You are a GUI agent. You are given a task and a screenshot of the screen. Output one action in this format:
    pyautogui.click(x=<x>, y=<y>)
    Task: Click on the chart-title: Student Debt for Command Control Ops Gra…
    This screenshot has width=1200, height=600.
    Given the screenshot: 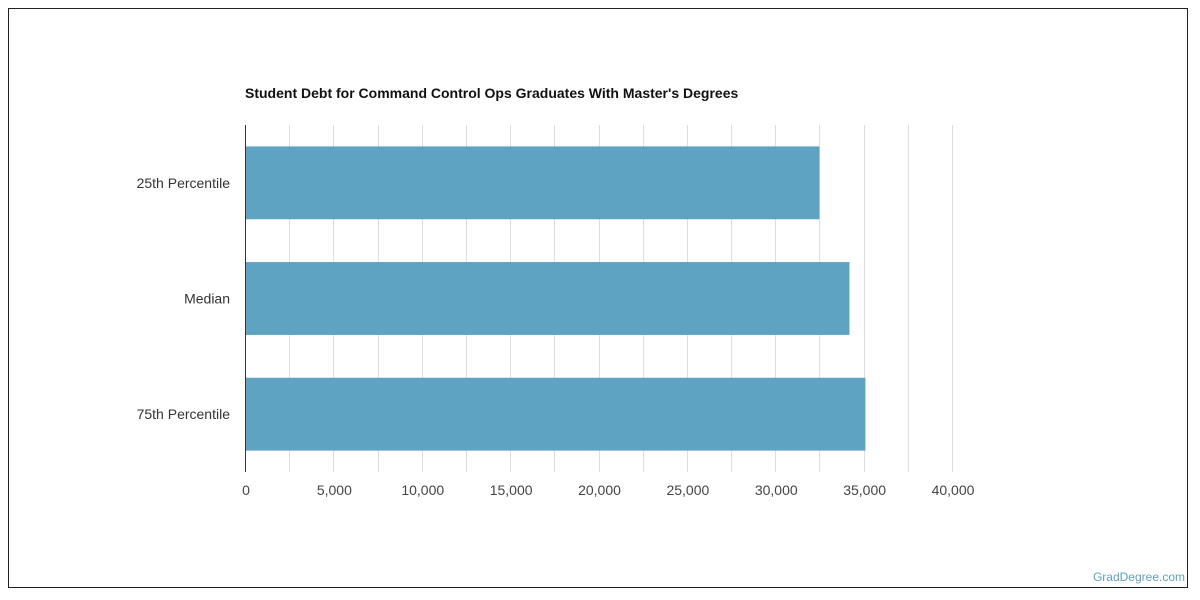 What is the action you would take?
    pyautogui.click(x=492, y=93)
    